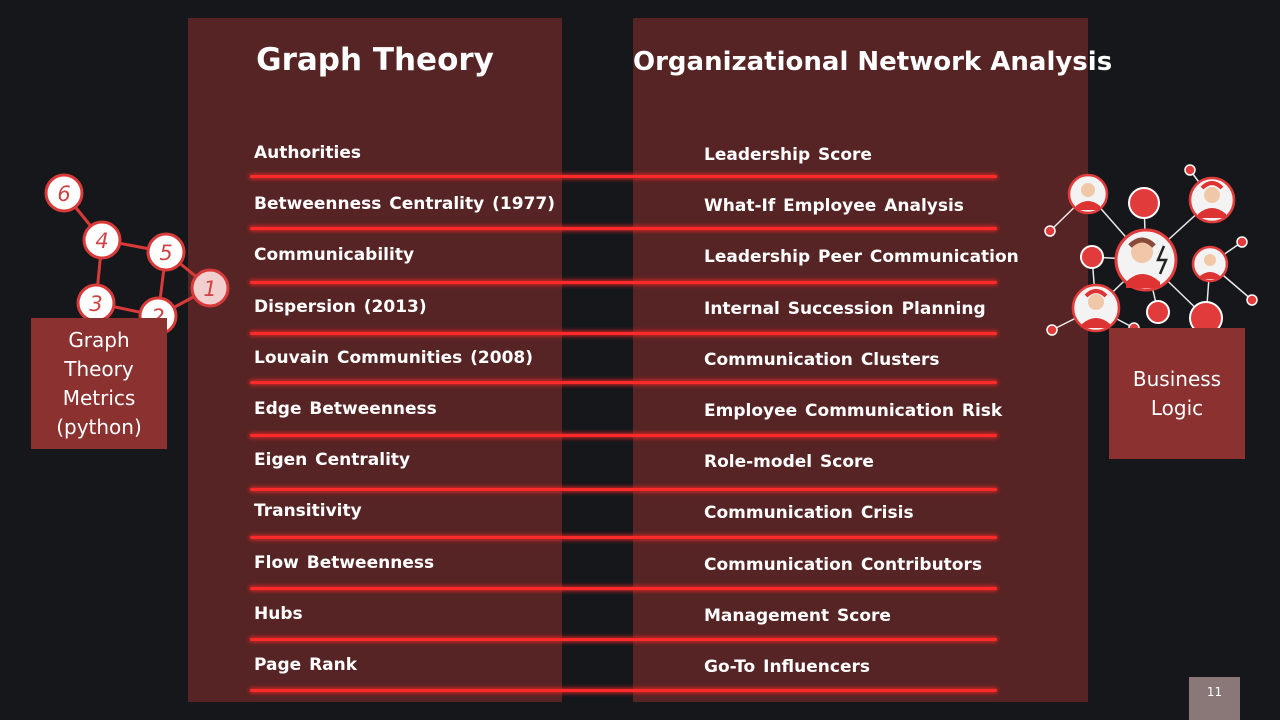 This screenshot has width=1280, height=720. I want to click on graph-metric-7: Transitivity, so click(308, 511).